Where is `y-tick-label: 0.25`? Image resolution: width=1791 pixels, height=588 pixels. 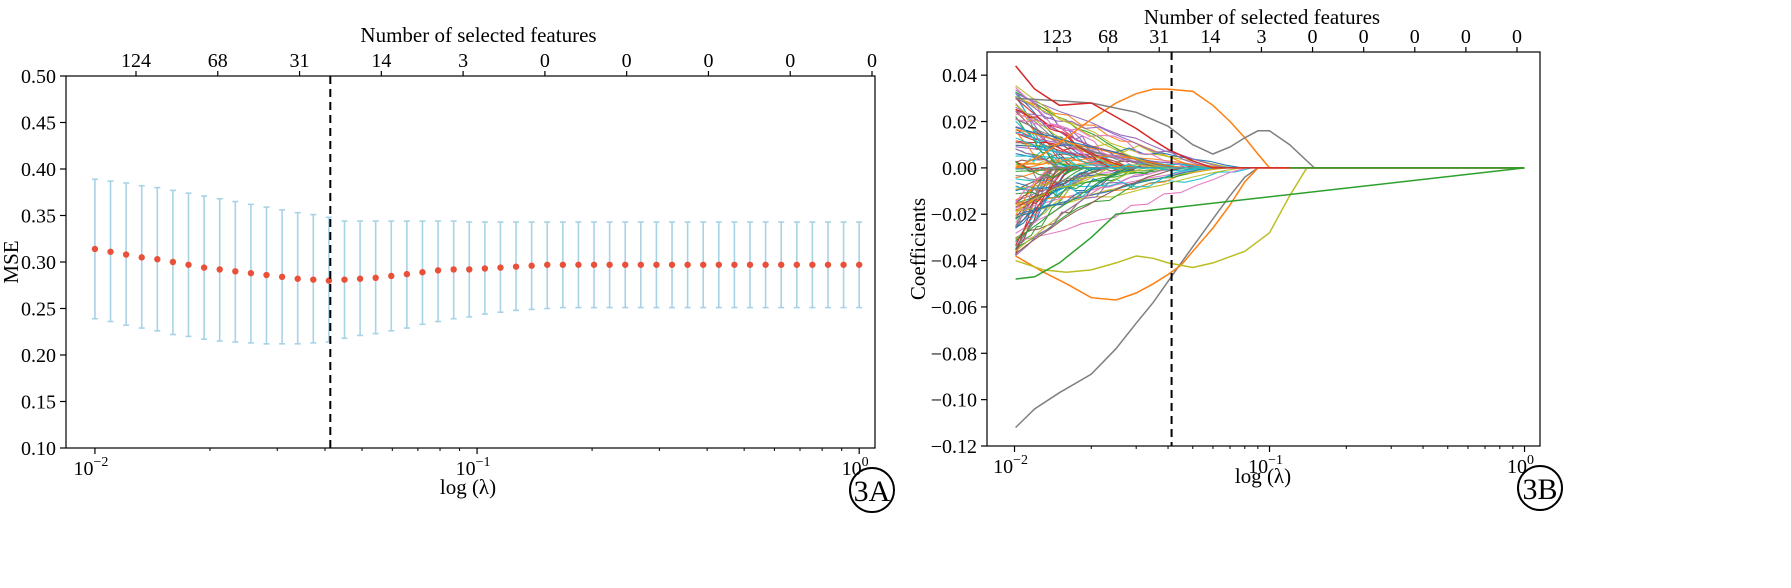
y-tick-label: 0.25 is located at coordinates (38, 310).